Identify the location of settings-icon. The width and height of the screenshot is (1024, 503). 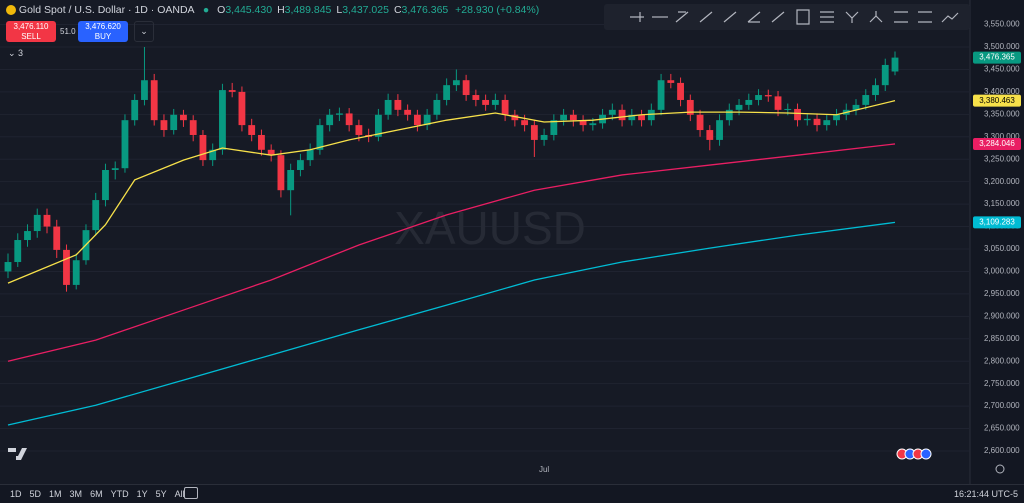
(1000, 469).